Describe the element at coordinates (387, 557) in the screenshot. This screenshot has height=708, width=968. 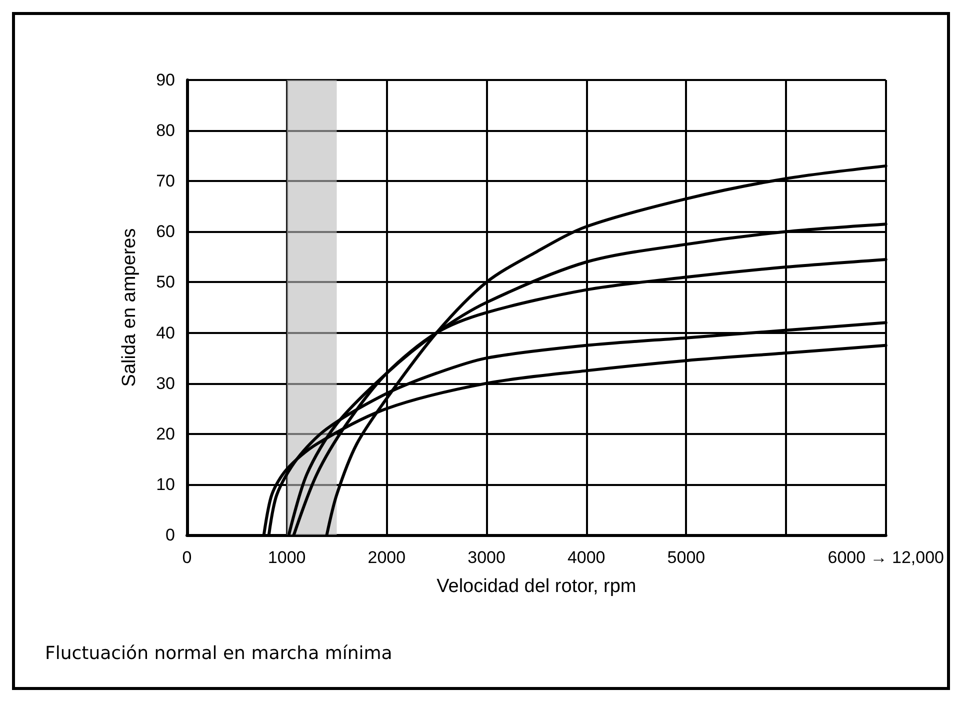
I see `x-tick-label: 2000` at that location.